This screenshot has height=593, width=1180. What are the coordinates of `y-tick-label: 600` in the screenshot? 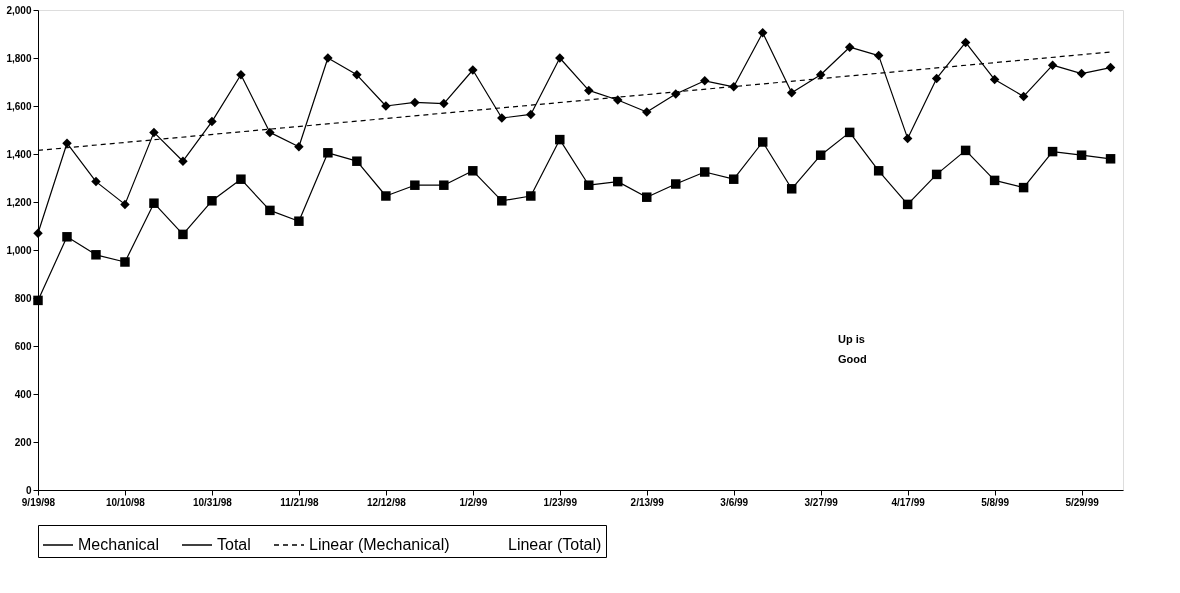 It's located at (23, 346).